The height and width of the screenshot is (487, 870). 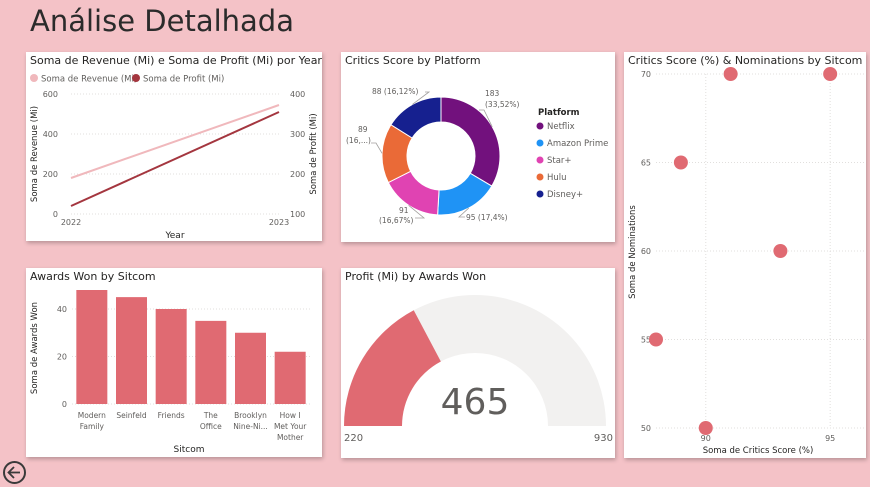 What do you see at coordinates (131, 415) in the screenshot?
I see `x-tick-label: Seinfeld` at bounding box center [131, 415].